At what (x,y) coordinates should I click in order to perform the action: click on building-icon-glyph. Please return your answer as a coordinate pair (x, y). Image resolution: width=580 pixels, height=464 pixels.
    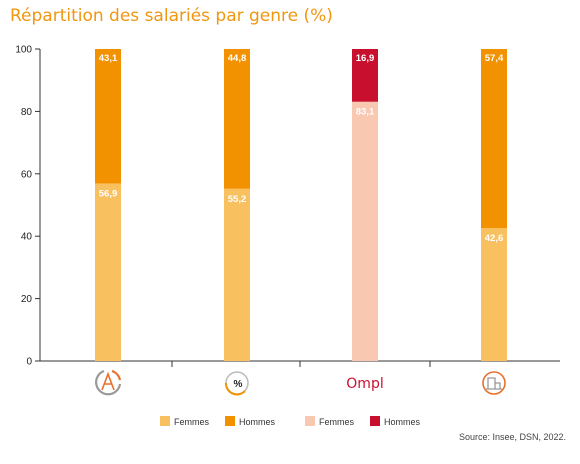
    Looking at the image, I should click on (494, 383).